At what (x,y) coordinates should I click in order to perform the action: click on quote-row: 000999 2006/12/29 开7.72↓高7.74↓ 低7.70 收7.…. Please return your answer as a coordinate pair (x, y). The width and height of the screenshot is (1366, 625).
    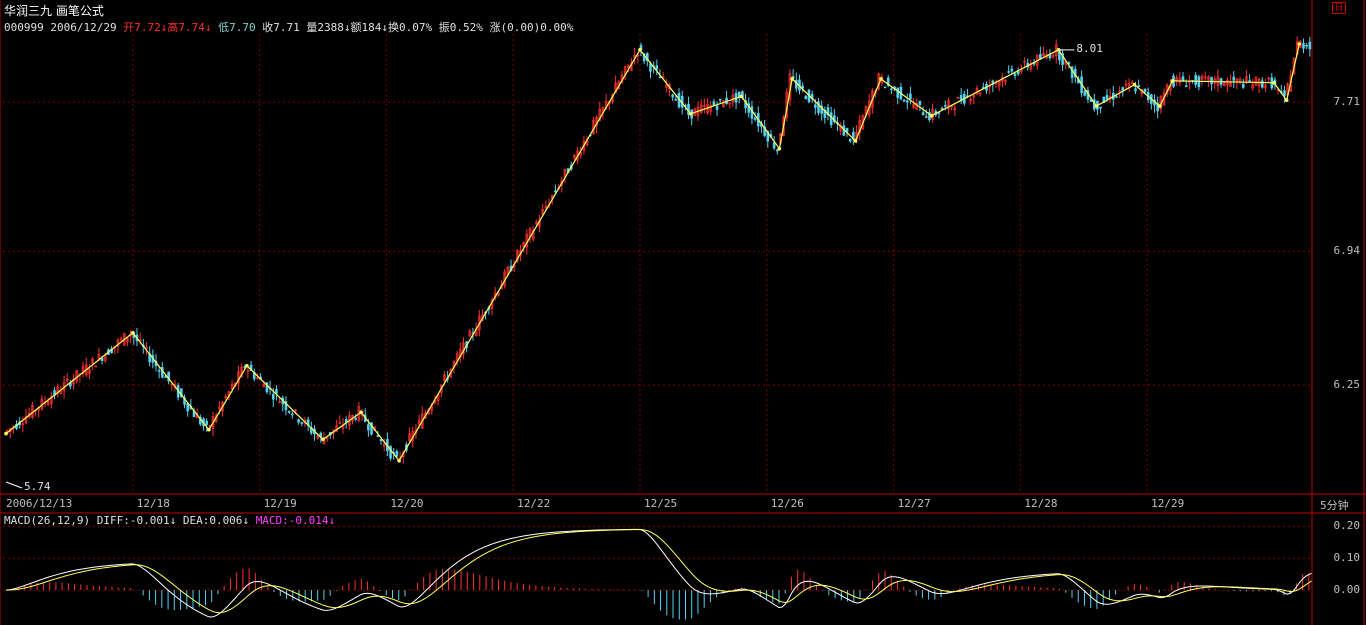
    Looking at the image, I should click on (288, 27).